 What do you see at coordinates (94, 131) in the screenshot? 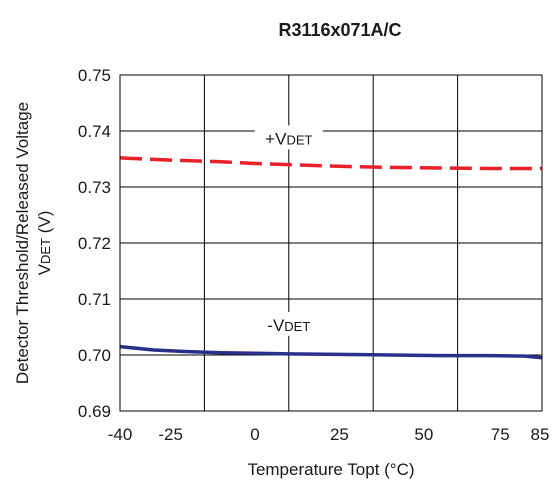
I see `y-tick-label: 0.74` at bounding box center [94, 131].